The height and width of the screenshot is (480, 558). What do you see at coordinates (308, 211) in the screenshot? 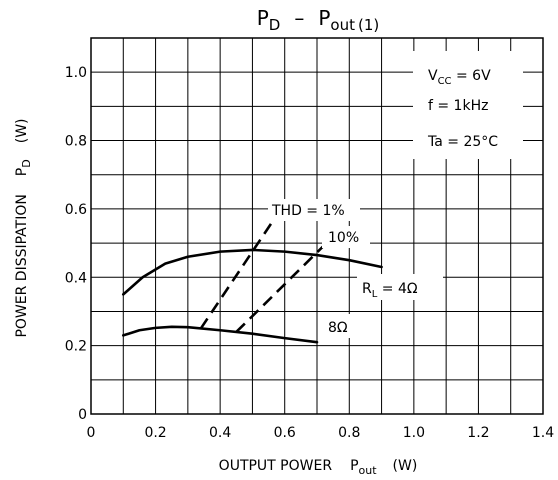
I see `label-thd-1: THD = 1%` at bounding box center [308, 211].